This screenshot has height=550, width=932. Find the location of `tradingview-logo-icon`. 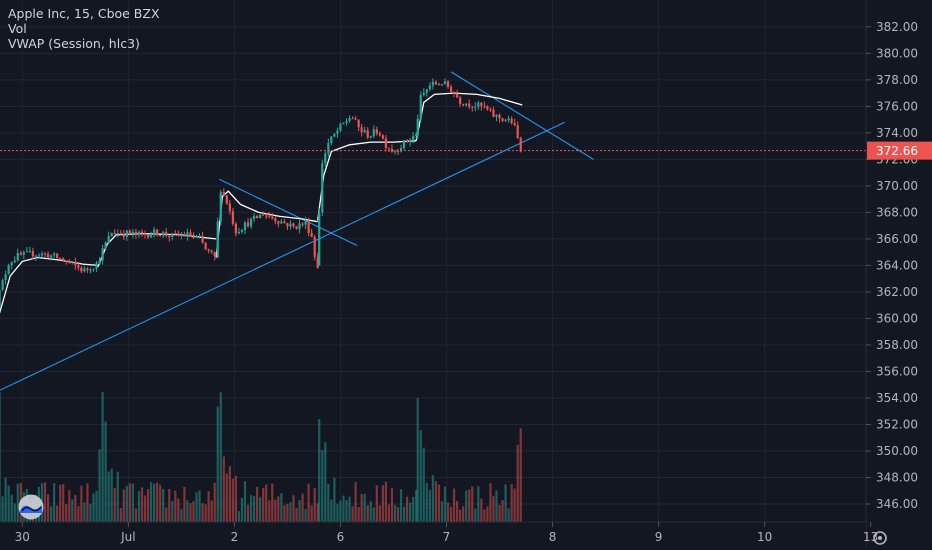

tradingview-logo-icon is located at coordinates (31, 507).